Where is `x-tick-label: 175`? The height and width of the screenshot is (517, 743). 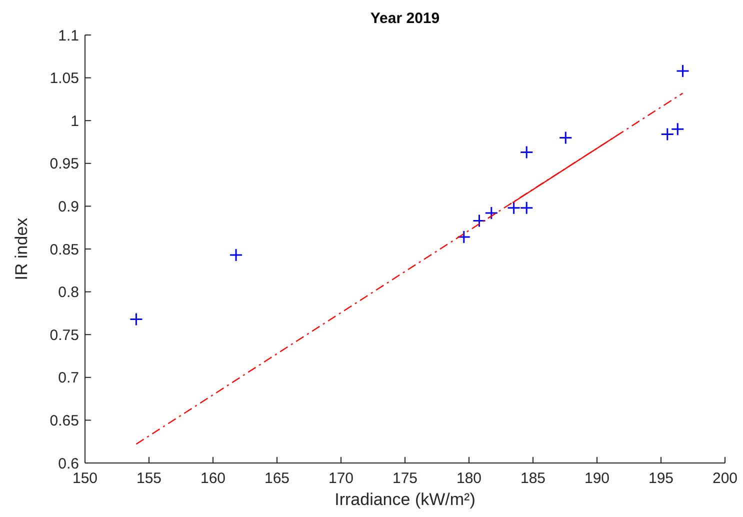 x-tick-label: 175 is located at coordinates (405, 478).